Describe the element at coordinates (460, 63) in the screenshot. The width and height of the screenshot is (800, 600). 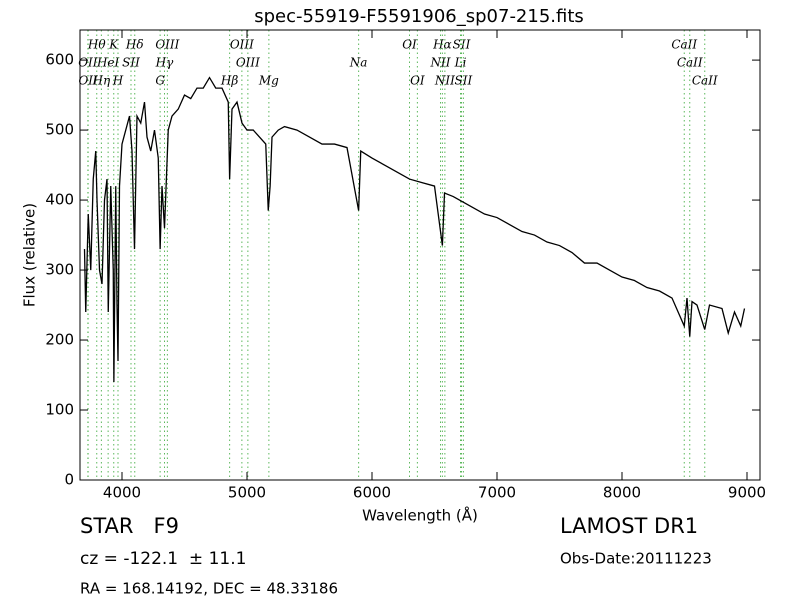
I see `spectral-line-label: Li` at that location.